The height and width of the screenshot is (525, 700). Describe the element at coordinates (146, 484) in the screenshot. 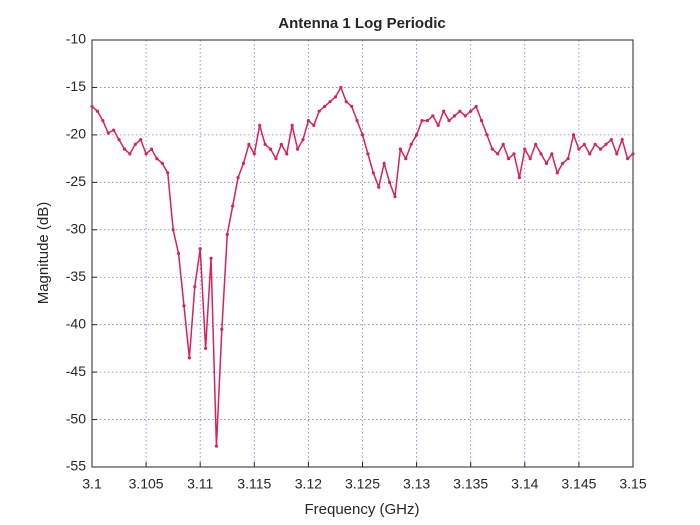

I see `x-tick-label: 3.105` at that location.